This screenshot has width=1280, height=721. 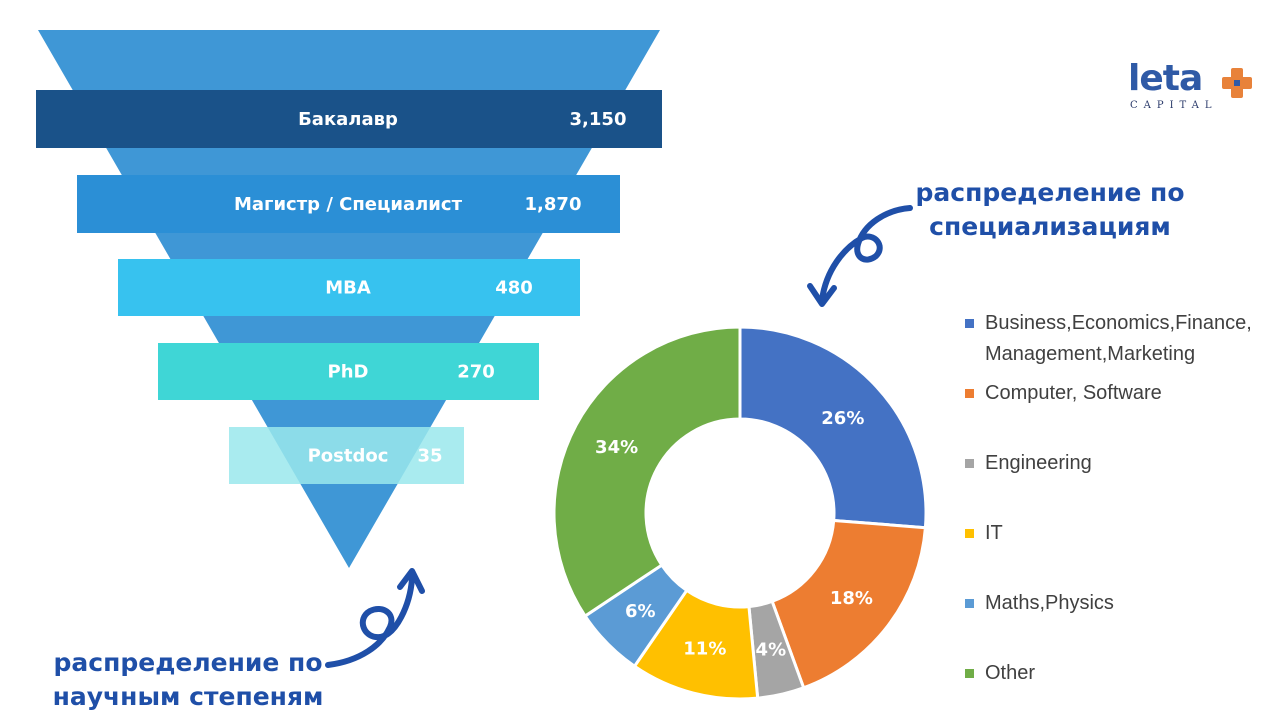 What do you see at coordinates (616, 447) in the screenshot?
I see `donut-label-6: 34%` at bounding box center [616, 447].